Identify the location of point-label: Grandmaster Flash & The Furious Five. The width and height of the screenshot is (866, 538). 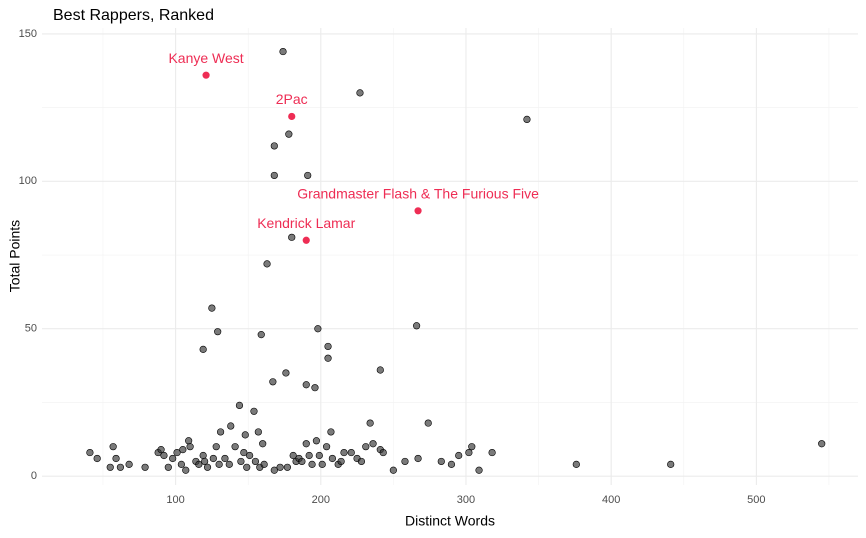
(418, 194).